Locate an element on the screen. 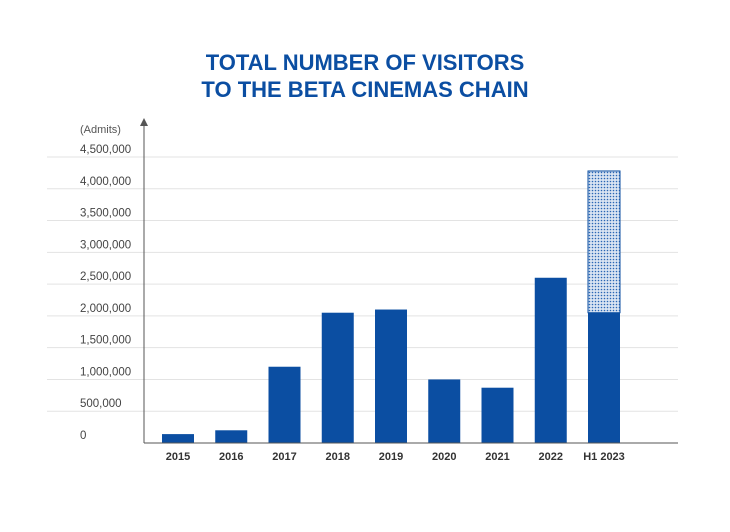 The height and width of the screenshot is (532, 730). x-tick-label: 2022 is located at coordinates (551, 457).